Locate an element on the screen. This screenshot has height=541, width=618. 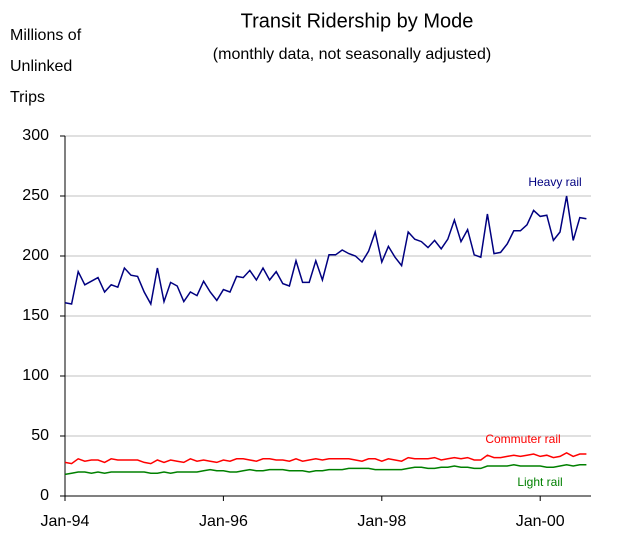
y-tick-label: 150 is located at coordinates (35, 315).